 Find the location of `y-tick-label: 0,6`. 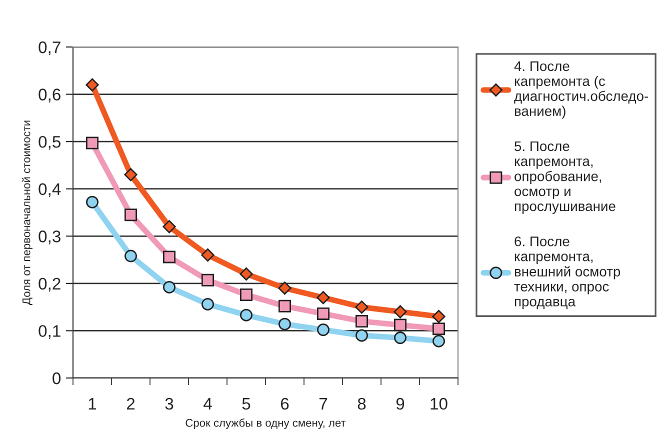

y-tick-label: 0,6 is located at coordinates (49, 95).